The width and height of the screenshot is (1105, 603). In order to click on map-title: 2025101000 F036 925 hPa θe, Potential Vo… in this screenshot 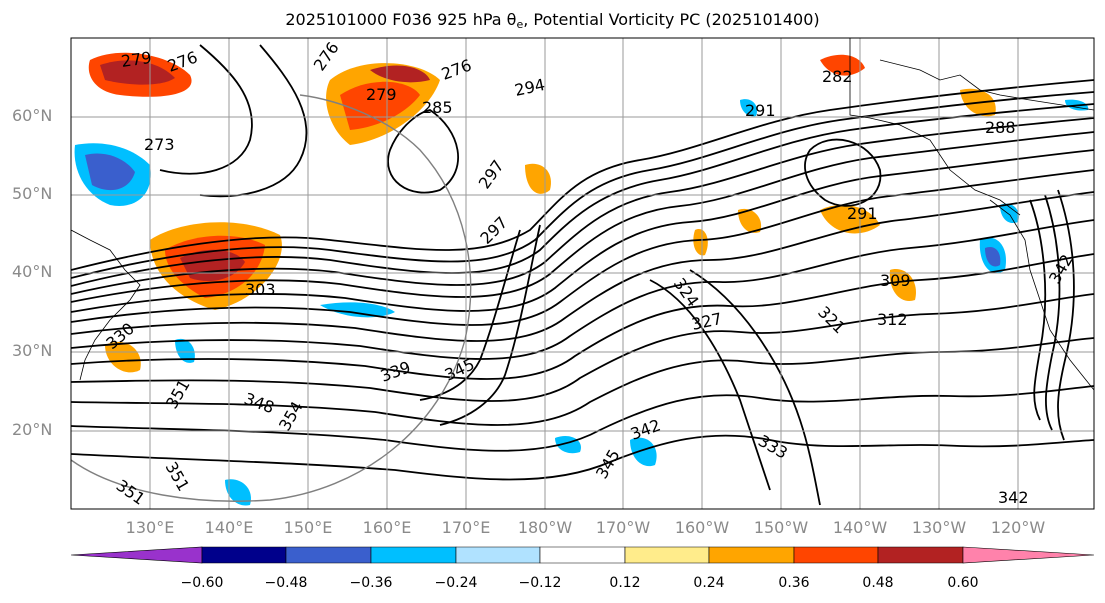, I will do `click(552, 20)`.